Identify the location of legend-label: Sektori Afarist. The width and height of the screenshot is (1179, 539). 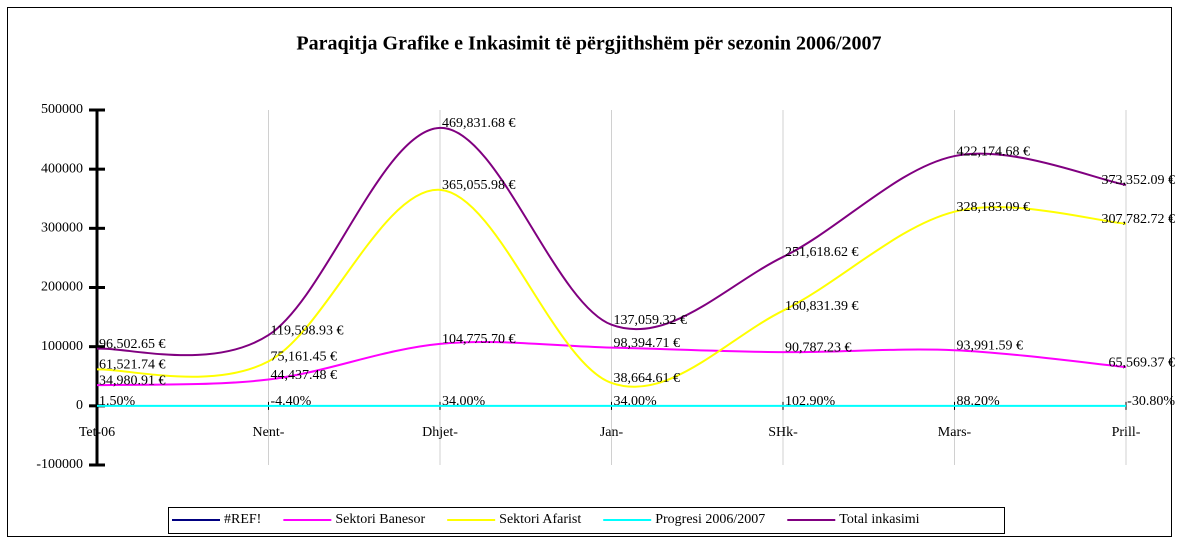
(540, 519).